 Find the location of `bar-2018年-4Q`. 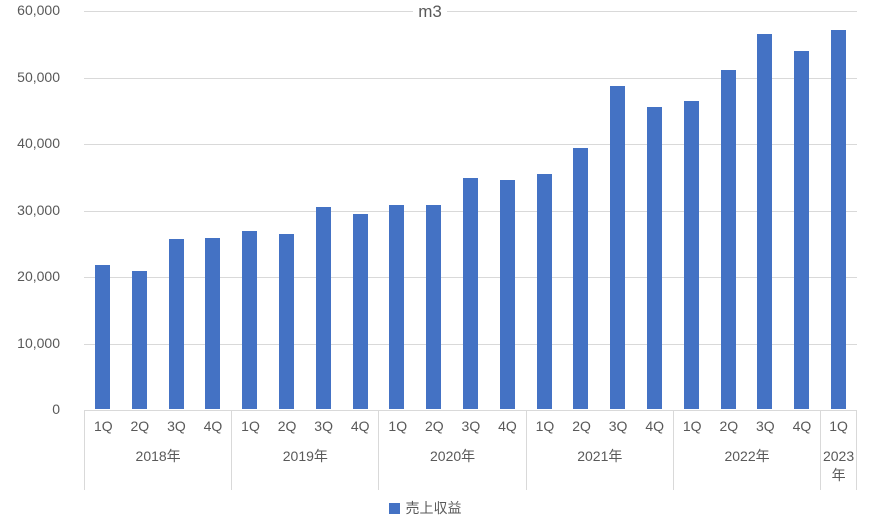

bar-2018年-4Q is located at coordinates (213, 323).